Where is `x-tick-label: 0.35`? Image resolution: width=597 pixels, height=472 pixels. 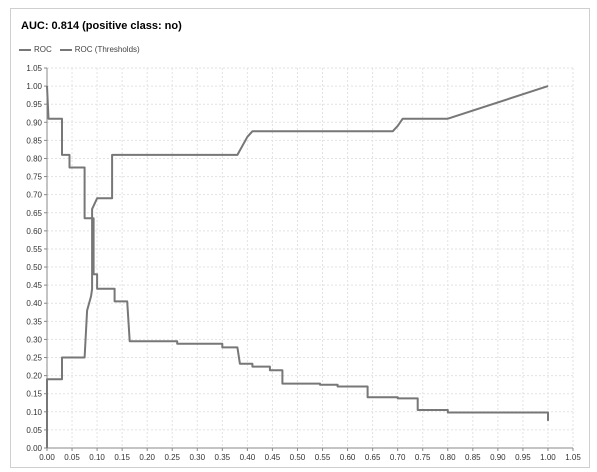
x-tick-label: 0.35 is located at coordinates (223, 457).